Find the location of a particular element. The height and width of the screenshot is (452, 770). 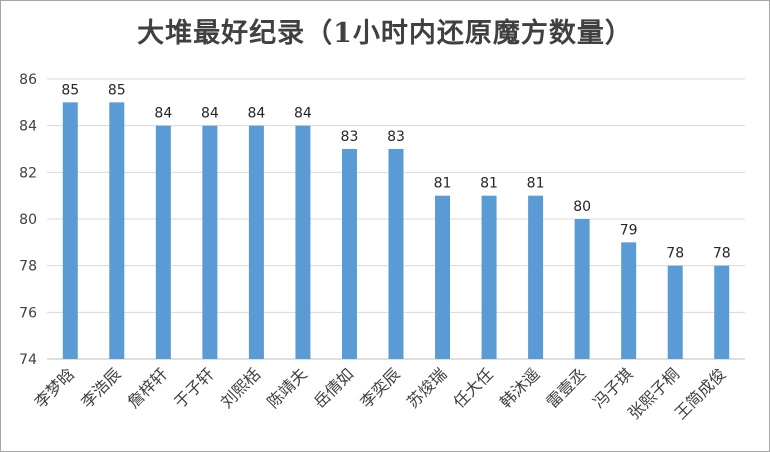

y-tick-label: 86 is located at coordinates (28, 80).